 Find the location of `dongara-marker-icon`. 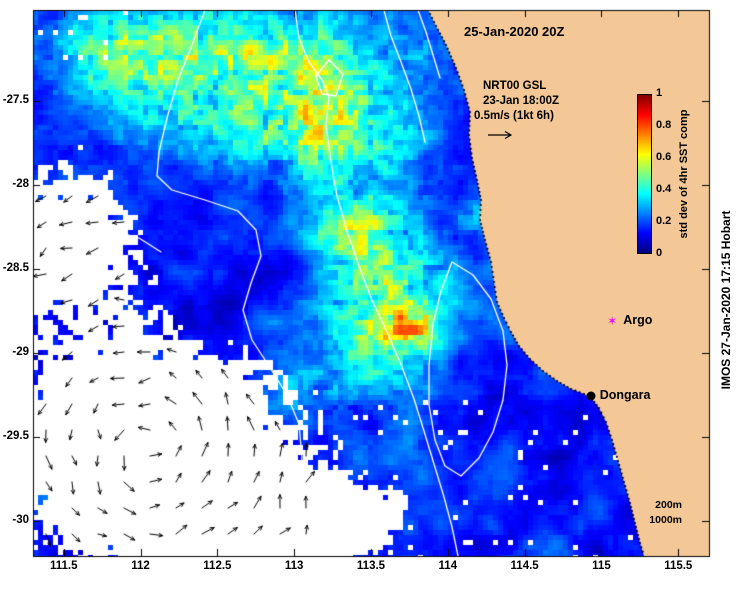

dongara-marker-icon is located at coordinates (591, 396).